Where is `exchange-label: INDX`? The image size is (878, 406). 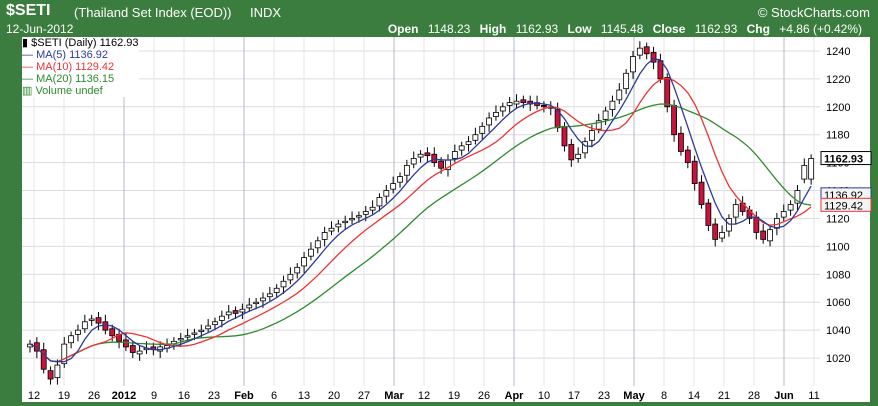 exchange-label: INDX is located at coordinates (266, 12).